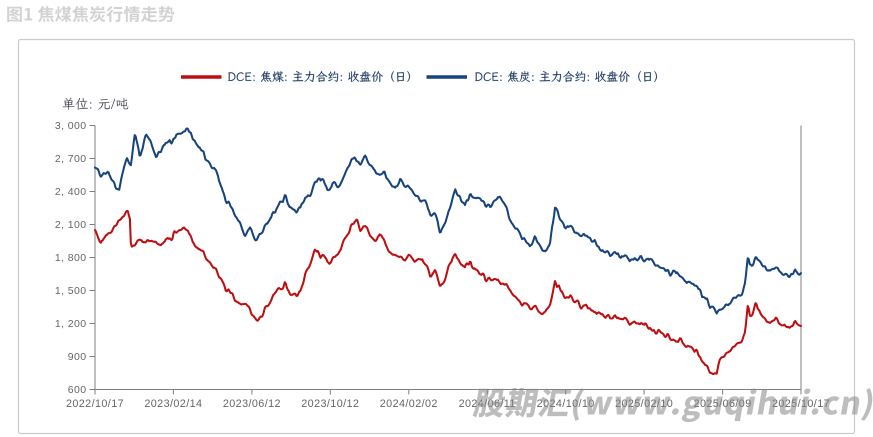 The image size is (873, 437). Describe the element at coordinates (71, 291) in the screenshot. I see `svg-text: 1, 500` at that location.